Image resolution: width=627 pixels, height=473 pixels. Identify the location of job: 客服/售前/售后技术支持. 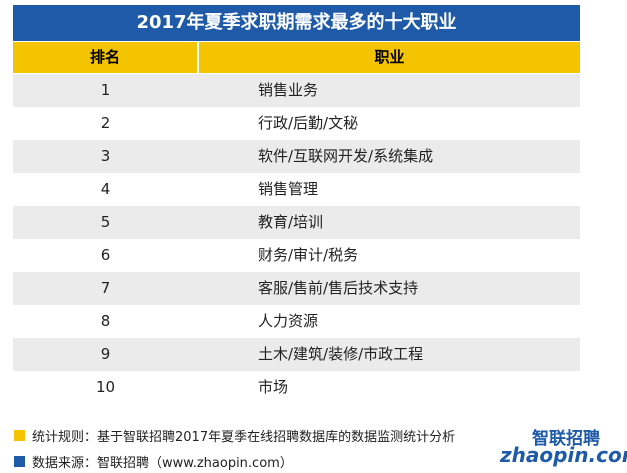
(338, 288).